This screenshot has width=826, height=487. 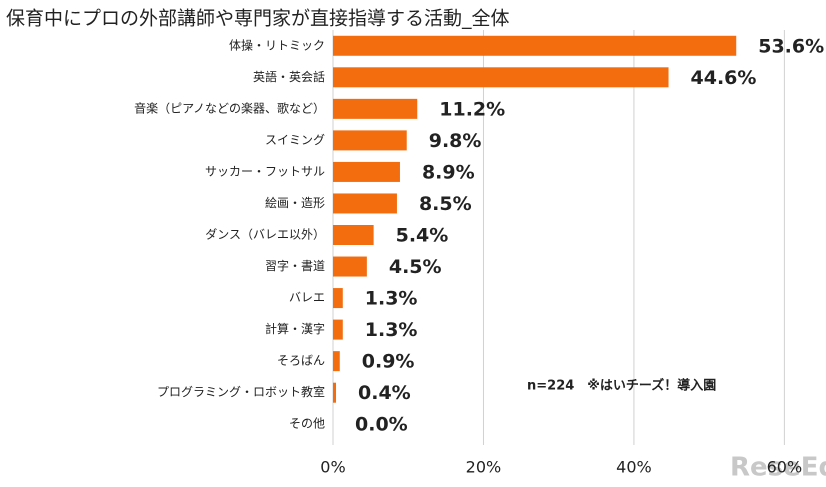 I want to click on y-tick-label: そろばん, so click(x=301, y=361).